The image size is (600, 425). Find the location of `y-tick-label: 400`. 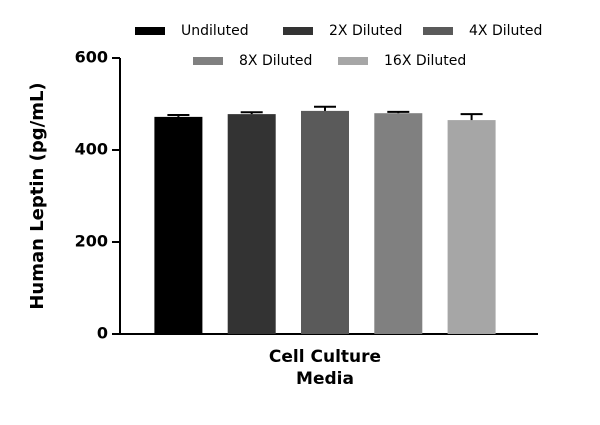

y-tick-label: 400 is located at coordinates (91, 149).